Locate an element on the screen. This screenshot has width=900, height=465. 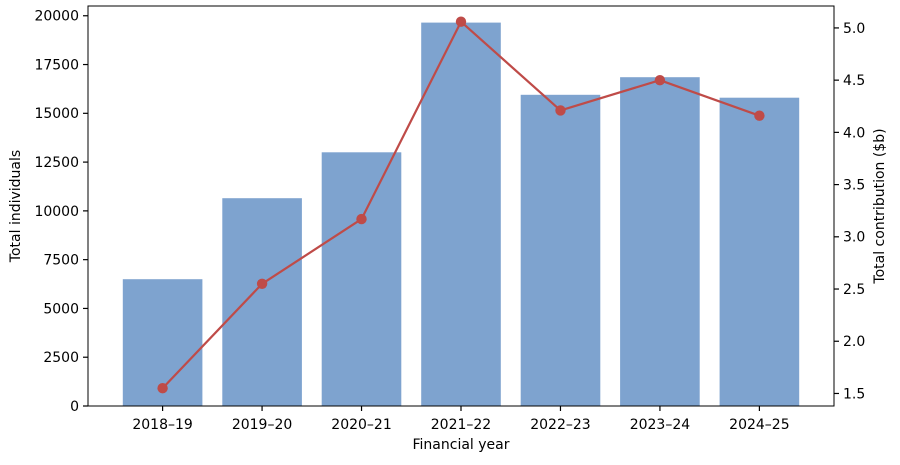
left-tick-label: 17500 is located at coordinates (56, 65).